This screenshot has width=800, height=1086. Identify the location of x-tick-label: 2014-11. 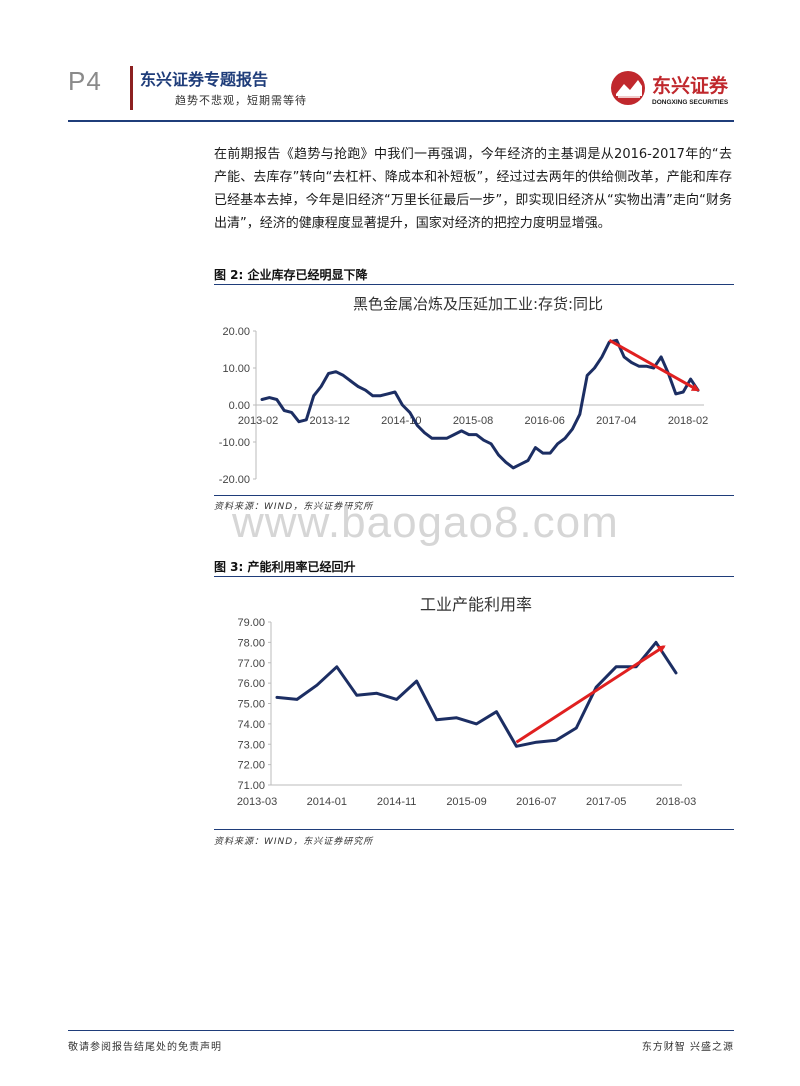
(397, 802).